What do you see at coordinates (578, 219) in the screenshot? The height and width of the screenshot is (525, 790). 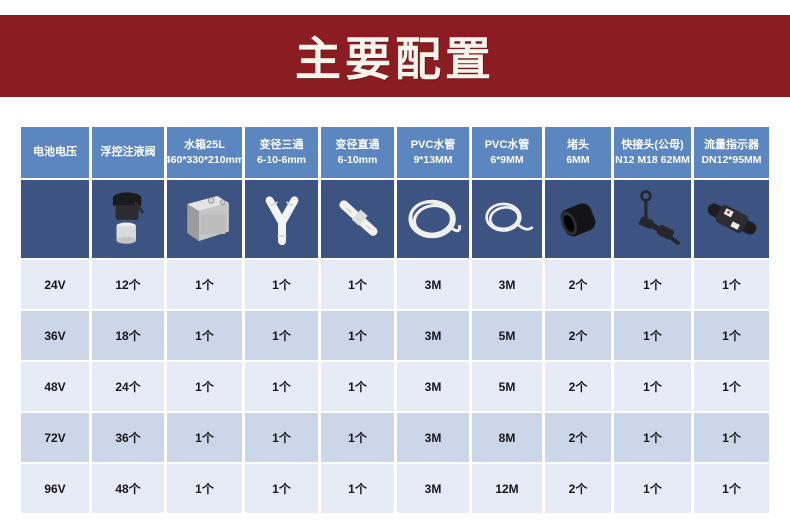 I see `plug-image` at bounding box center [578, 219].